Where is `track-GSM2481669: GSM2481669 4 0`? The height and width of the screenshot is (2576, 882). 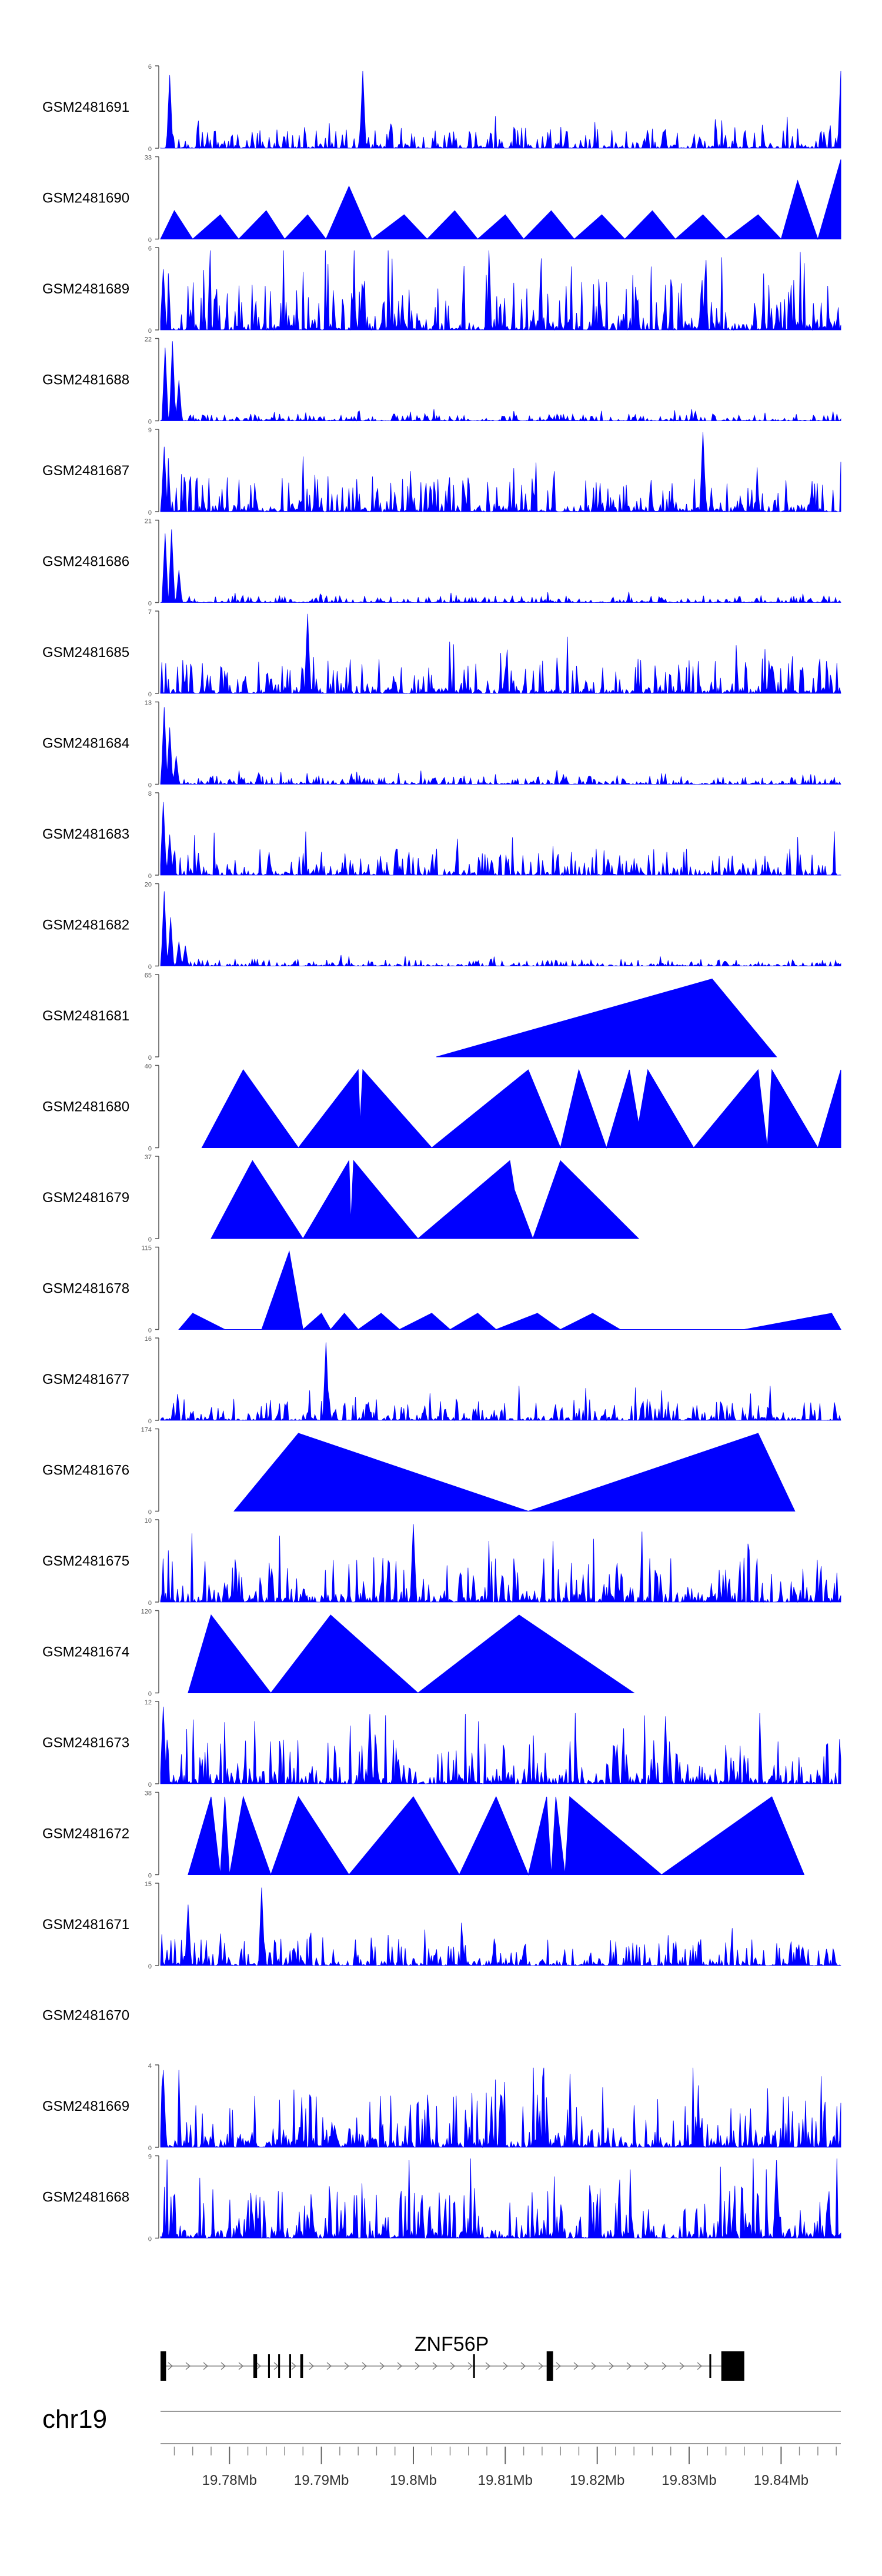
track-GSM2481669: GSM2481669 4 0 is located at coordinates (441, 2107).